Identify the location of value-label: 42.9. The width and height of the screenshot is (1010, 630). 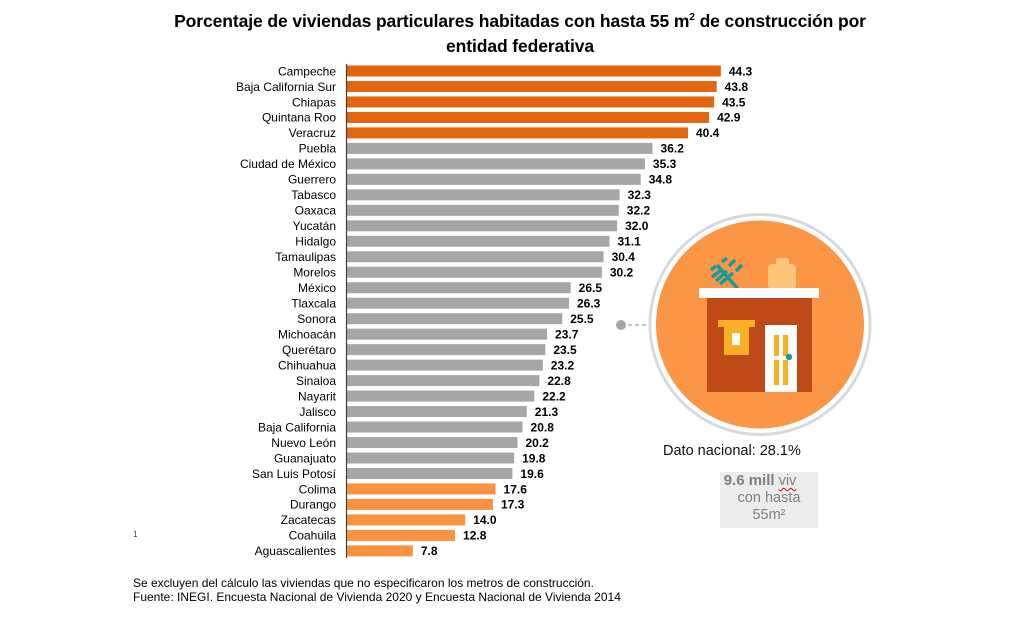
(729, 118).